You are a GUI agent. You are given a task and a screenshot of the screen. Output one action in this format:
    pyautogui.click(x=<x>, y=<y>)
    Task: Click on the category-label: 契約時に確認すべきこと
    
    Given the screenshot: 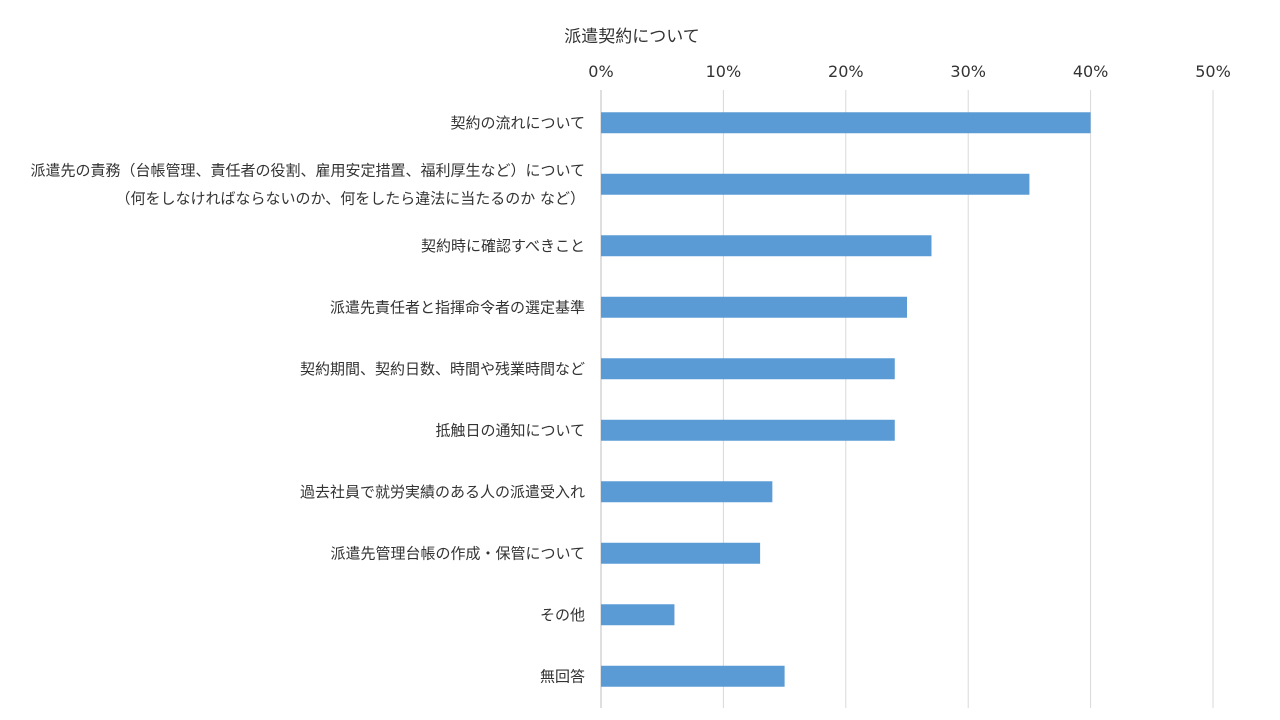 What is the action you would take?
    pyautogui.click(x=503, y=246)
    